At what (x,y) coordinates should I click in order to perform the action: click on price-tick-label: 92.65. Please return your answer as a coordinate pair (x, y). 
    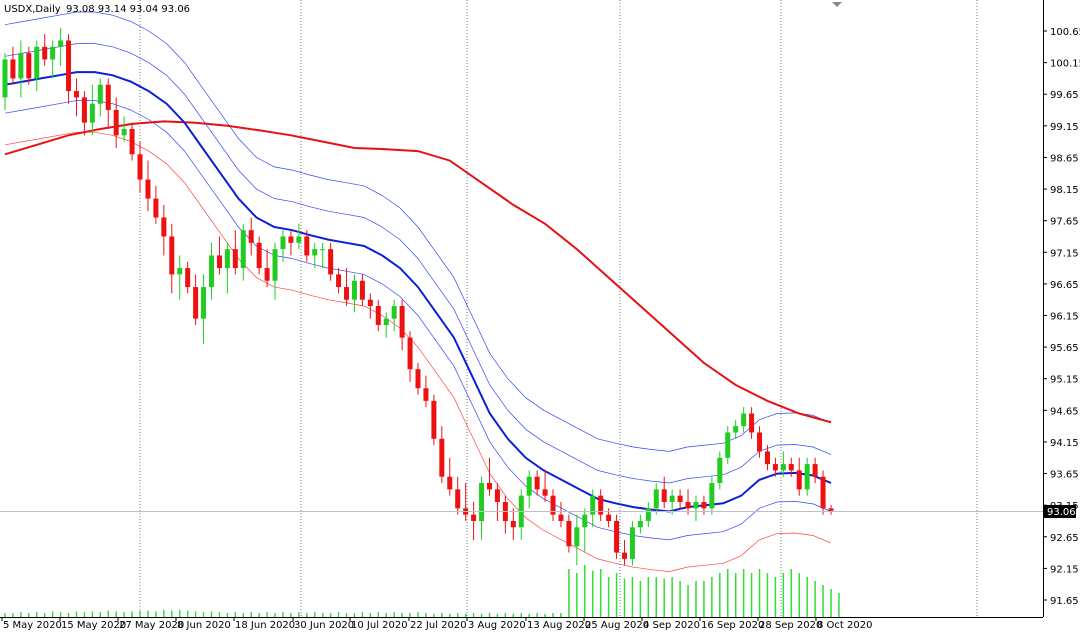
    Looking at the image, I should click on (1064, 538).